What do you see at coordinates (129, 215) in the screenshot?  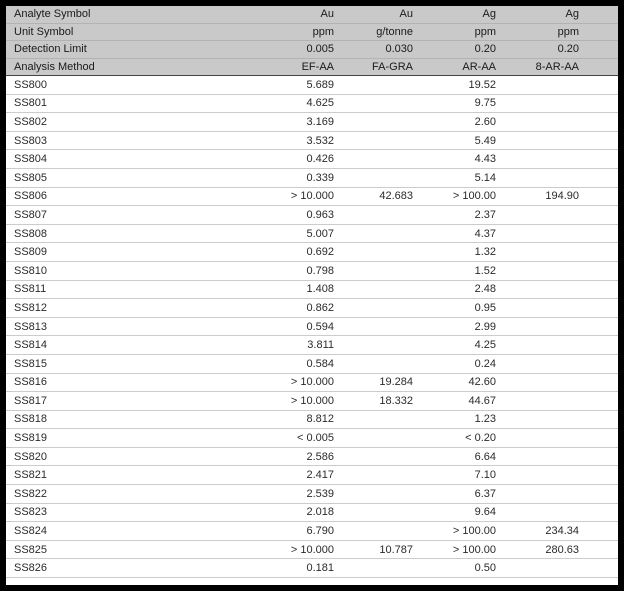 I see `sample-id: SS807` at bounding box center [129, 215].